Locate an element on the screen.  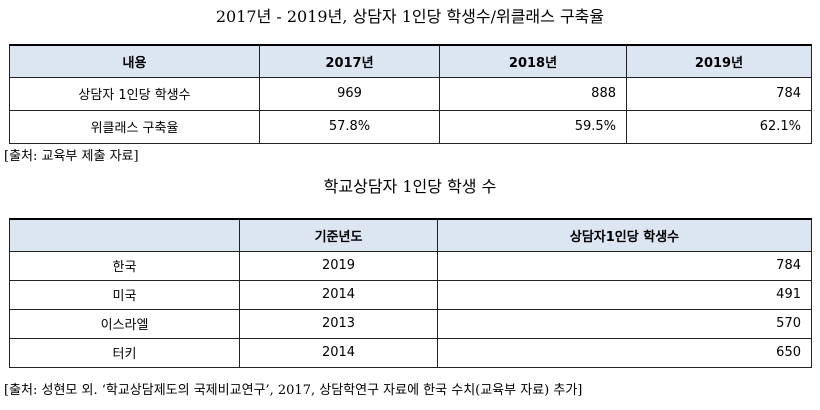
column-header-2017: 2017년 is located at coordinates (349, 61).